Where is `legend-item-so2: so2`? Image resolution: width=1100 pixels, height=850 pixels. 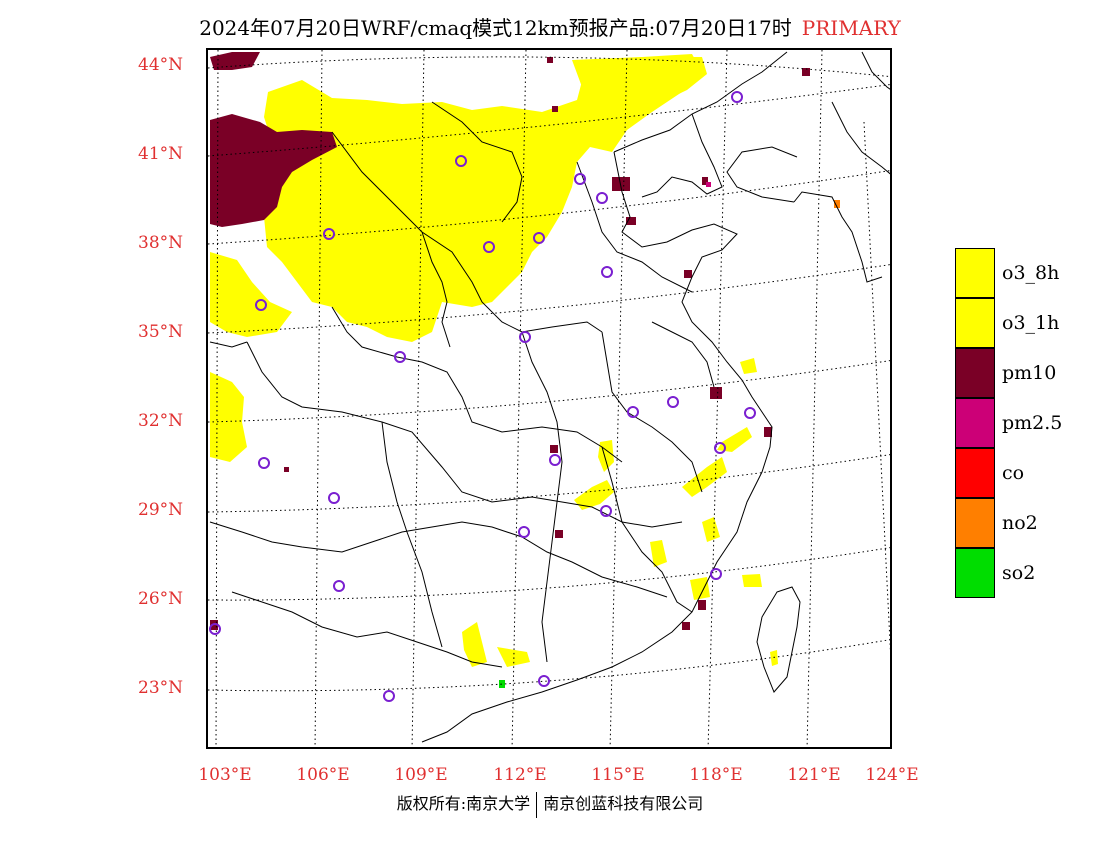
legend-item-so2: so2 is located at coordinates (1022, 573).